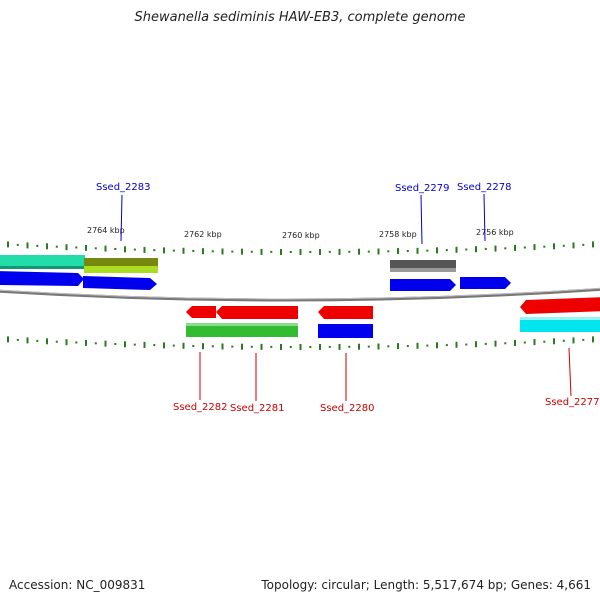 This screenshot has width=600, height=600. What do you see at coordinates (398, 234) in the screenshot?
I see `scale-label: 2758 kbp` at bounding box center [398, 234].